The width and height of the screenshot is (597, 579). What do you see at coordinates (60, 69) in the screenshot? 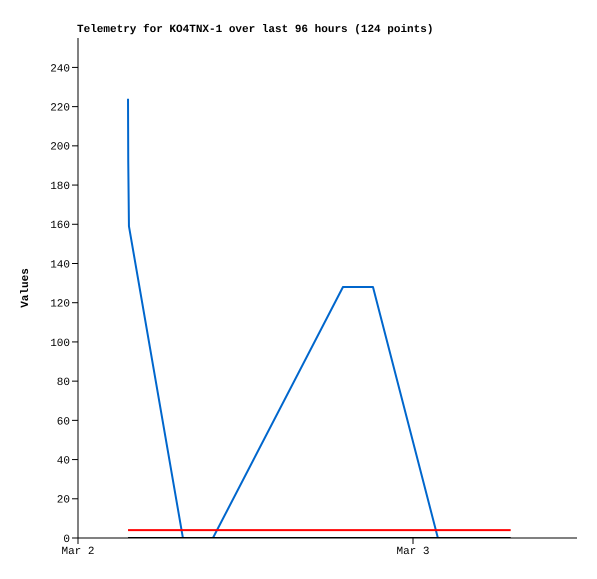
I see `y-tick-label: 240` at bounding box center [60, 69].